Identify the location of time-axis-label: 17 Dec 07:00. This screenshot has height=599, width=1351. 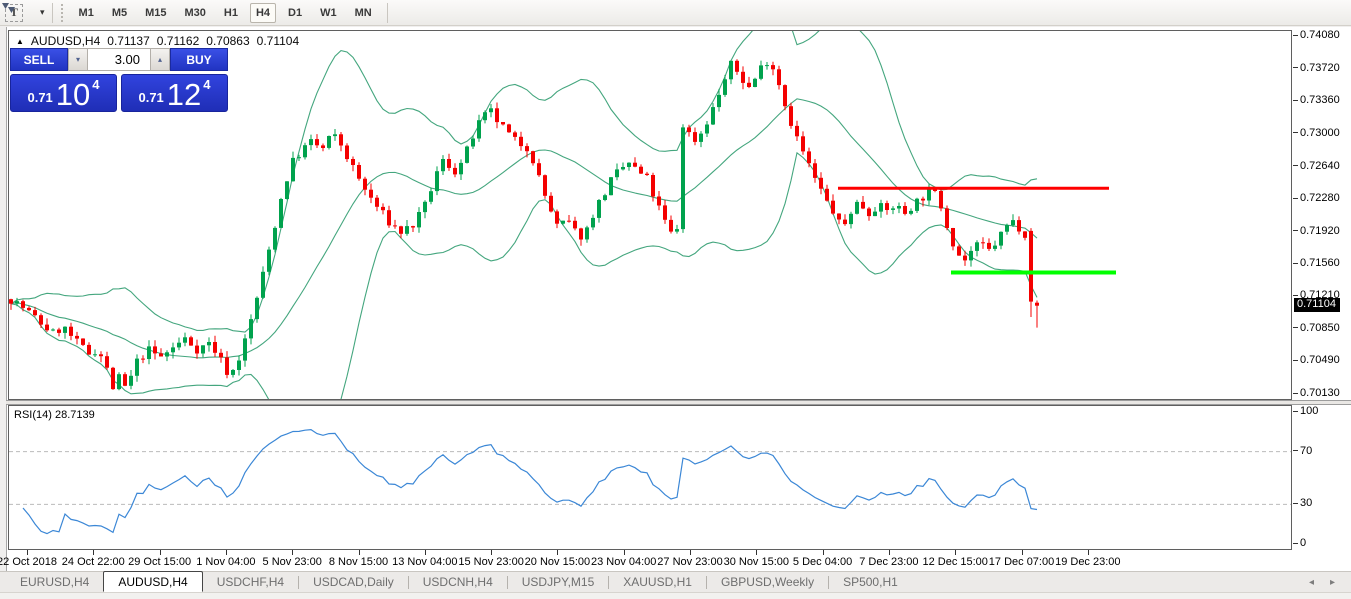
(1021, 562).